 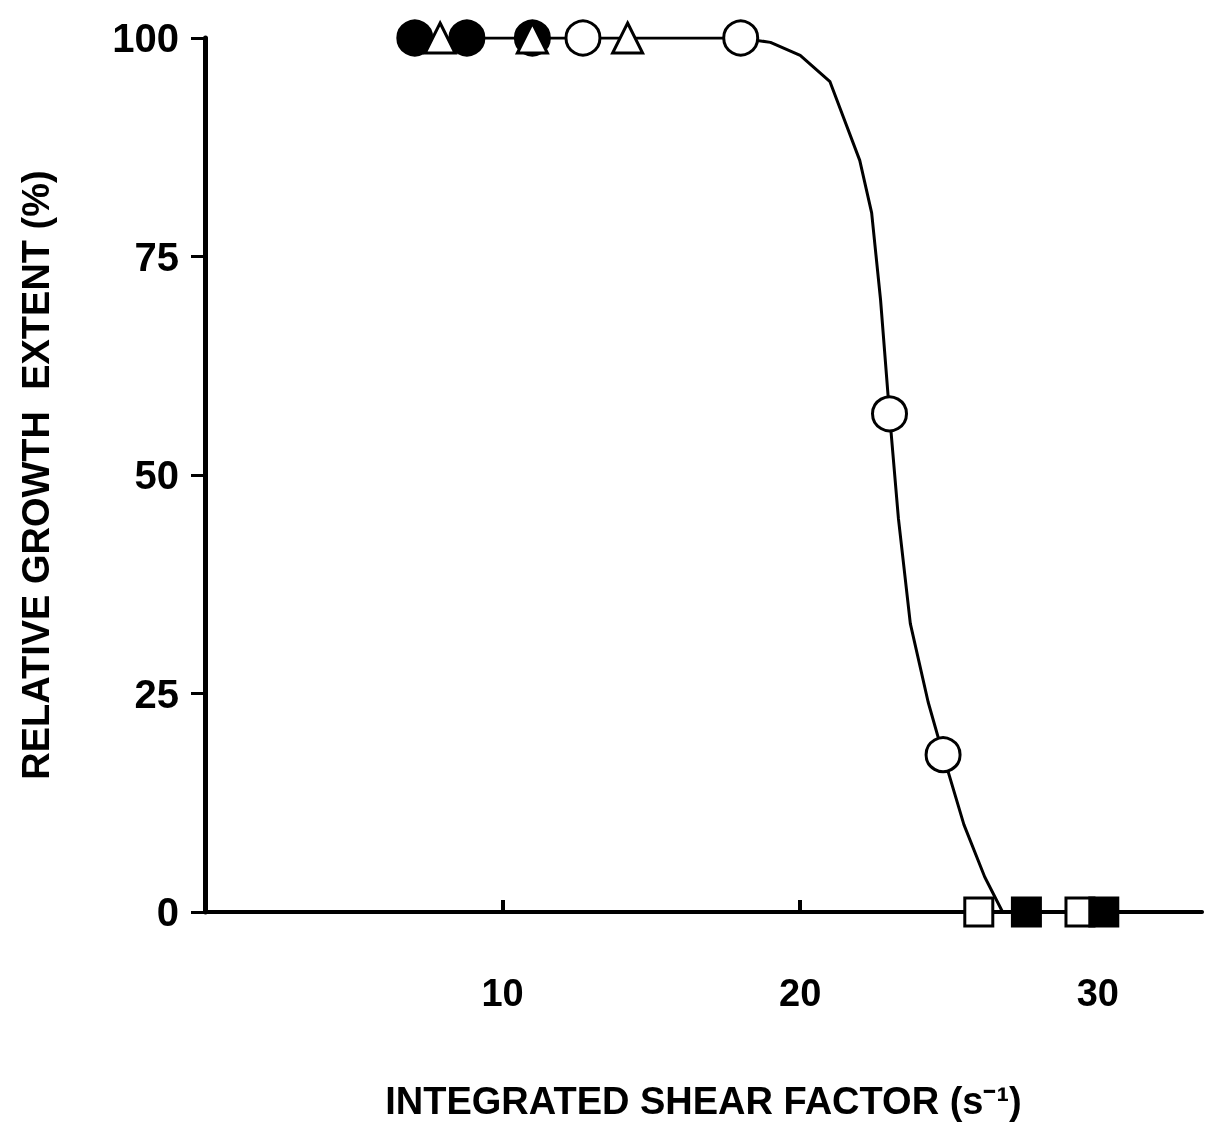 What do you see at coordinates (703, 1101) in the screenshot?
I see `x-axis-title: INTEGRATED SHEAR FACTOR (s⁻¹)` at bounding box center [703, 1101].